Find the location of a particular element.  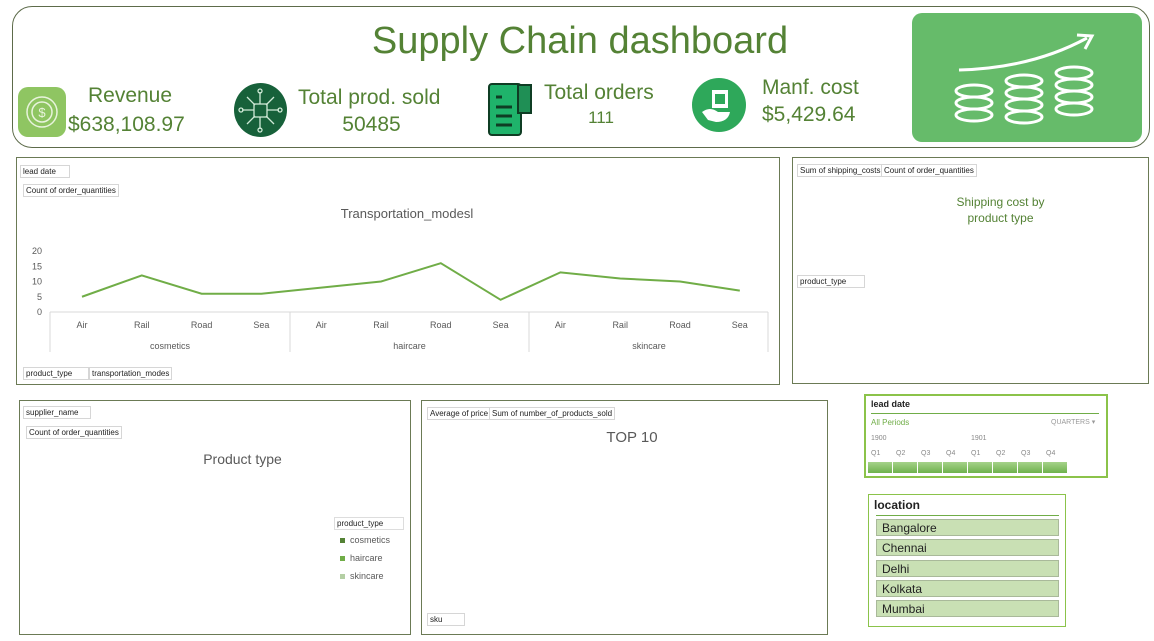

location-item: Chennai is located at coordinates (967, 548).